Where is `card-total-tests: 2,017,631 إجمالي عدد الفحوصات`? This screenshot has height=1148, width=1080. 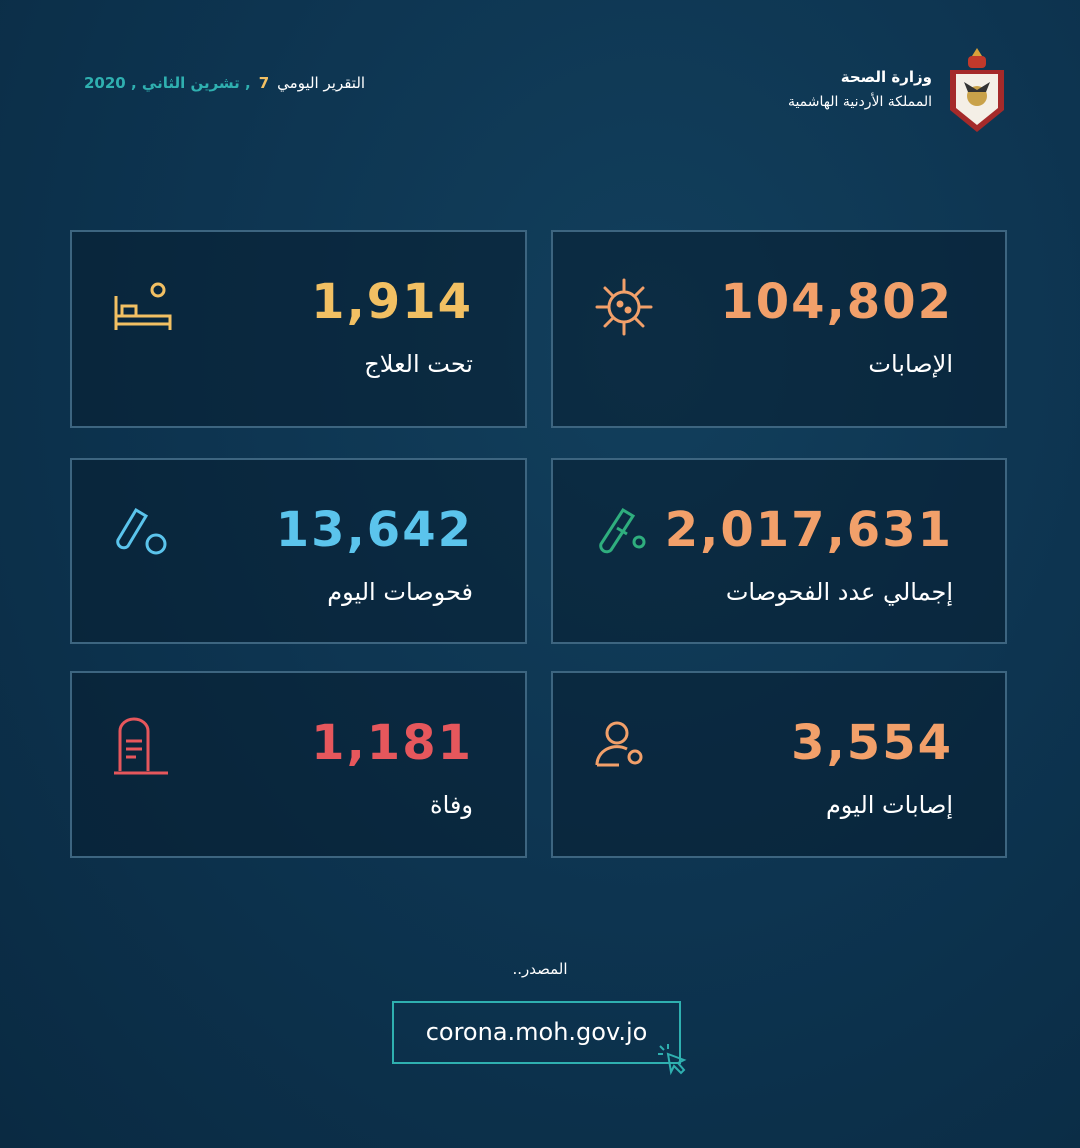
card-total-tests: 2,017,631 إجمالي عدد الفحوصات is located at coordinates (779, 551).